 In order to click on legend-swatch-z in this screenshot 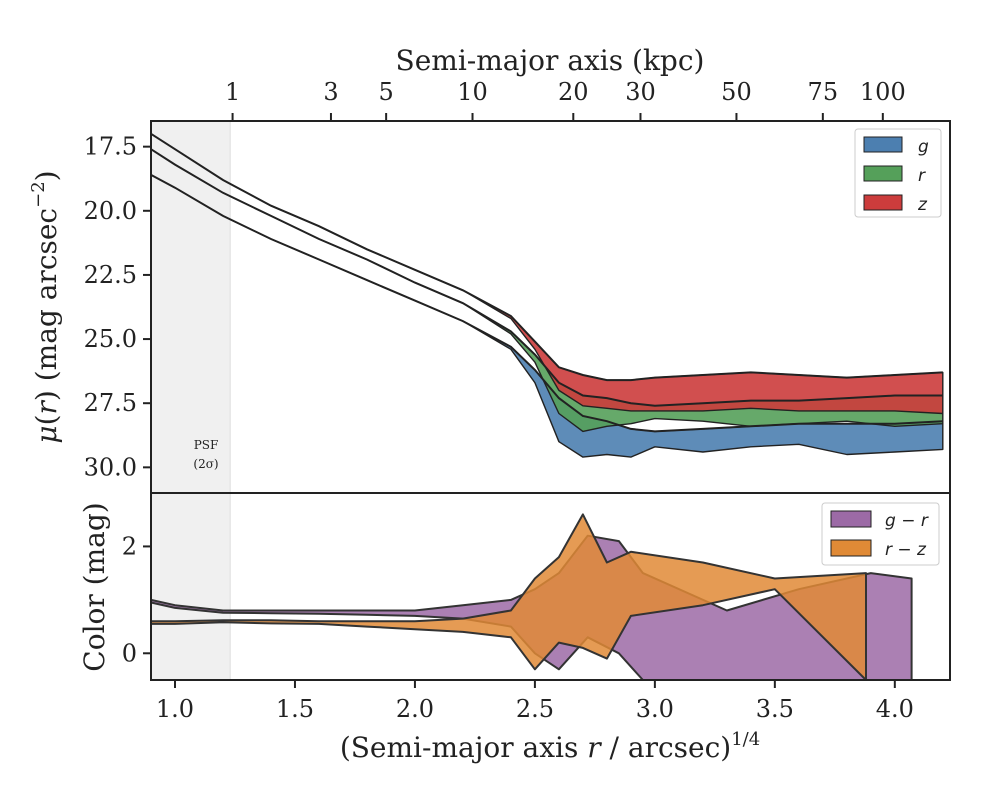, I will do `click(883, 202)`.